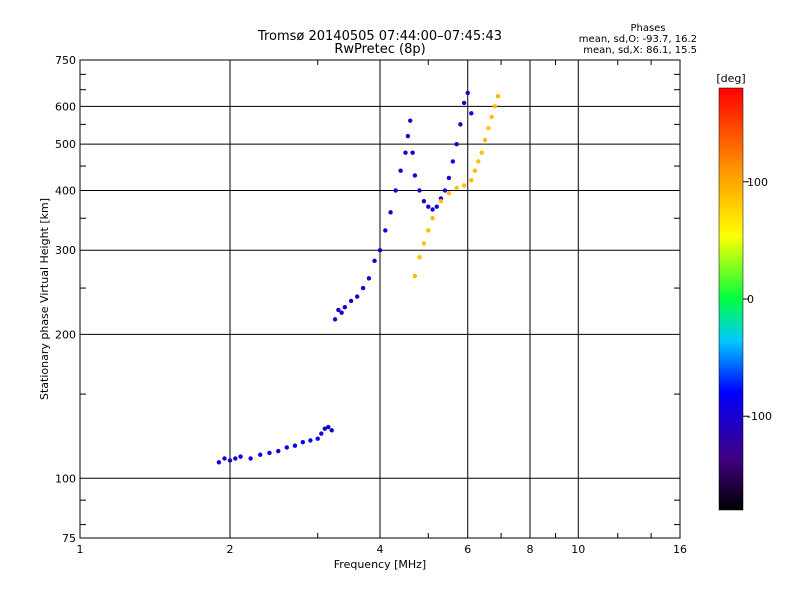 Image resolution: width=800 pixels, height=600 pixels. Describe the element at coordinates (757, 182) in the screenshot. I see `colorbar-tick-label: 100` at that location.